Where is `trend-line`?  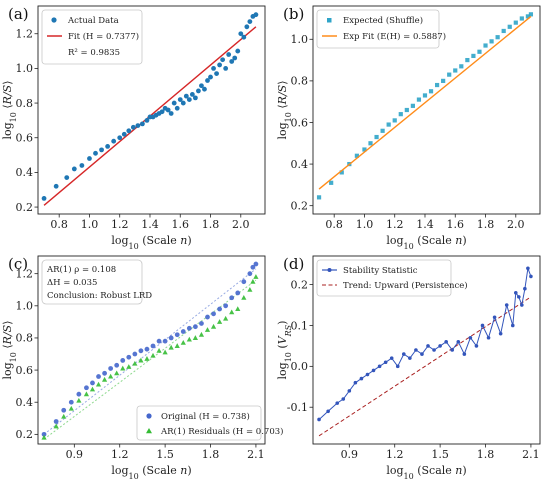 trend-line is located at coordinates (425, 366).